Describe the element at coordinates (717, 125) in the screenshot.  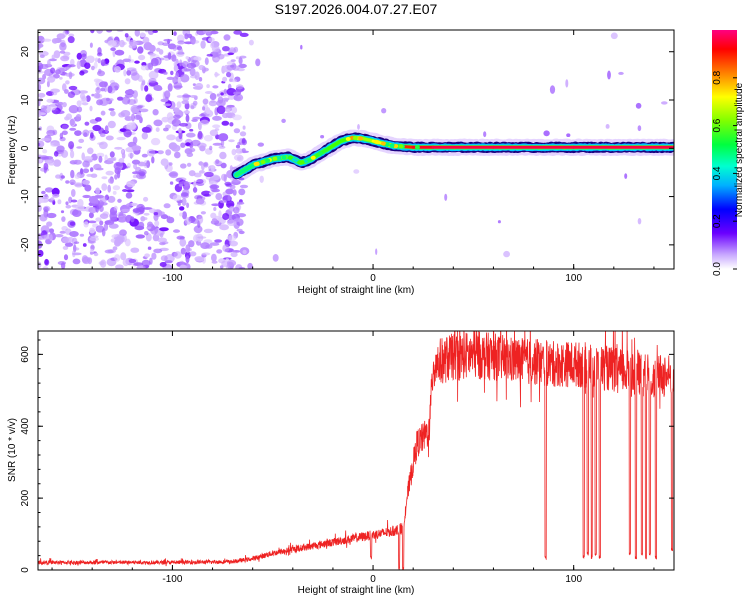
I see `colorbar-tick-label: 0.6` at that location.